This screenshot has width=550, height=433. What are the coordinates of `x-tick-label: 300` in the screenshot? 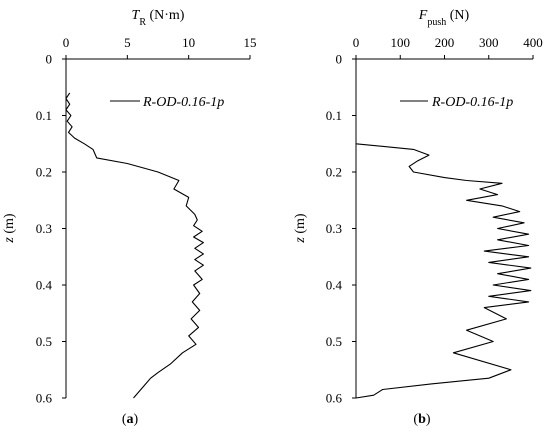 It's located at (489, 42).